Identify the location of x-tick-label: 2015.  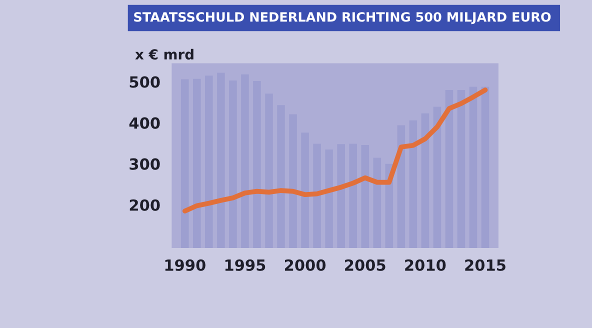
(485, 265).